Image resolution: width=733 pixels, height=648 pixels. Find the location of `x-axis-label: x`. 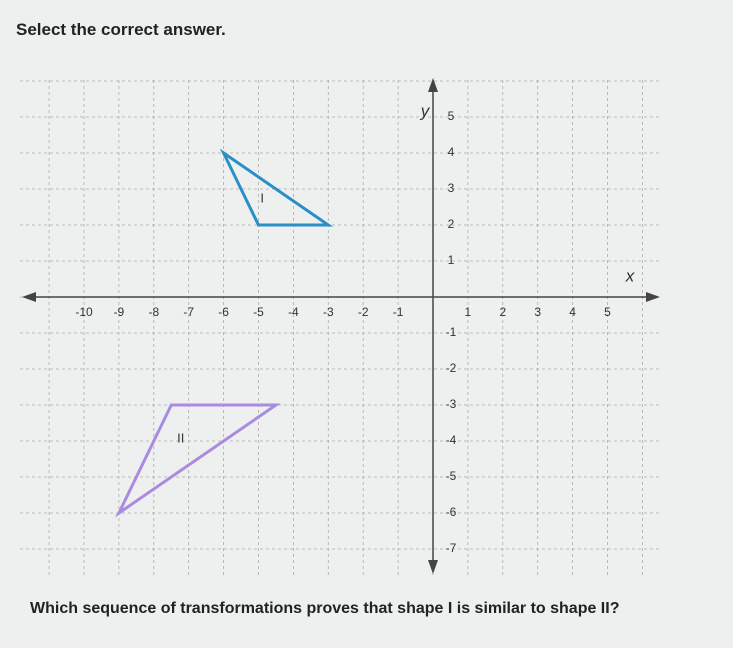

x-axis-label: x is located at coordinates (630, 275).